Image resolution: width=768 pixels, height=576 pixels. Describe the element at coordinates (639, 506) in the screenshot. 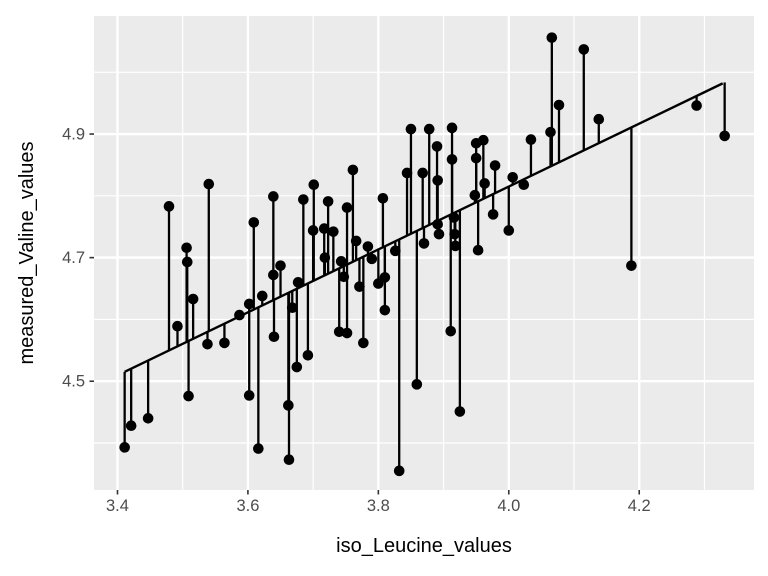

I see `x-tick-label: 4.2` at that location.